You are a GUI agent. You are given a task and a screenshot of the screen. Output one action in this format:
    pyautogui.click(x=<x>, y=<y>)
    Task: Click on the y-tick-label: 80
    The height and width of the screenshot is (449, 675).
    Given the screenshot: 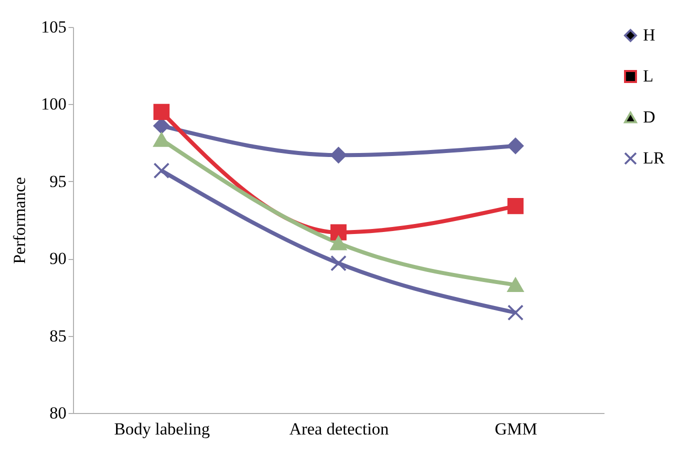 What is the action you would take?
    pyautogui.click(x=58, y=413)
    